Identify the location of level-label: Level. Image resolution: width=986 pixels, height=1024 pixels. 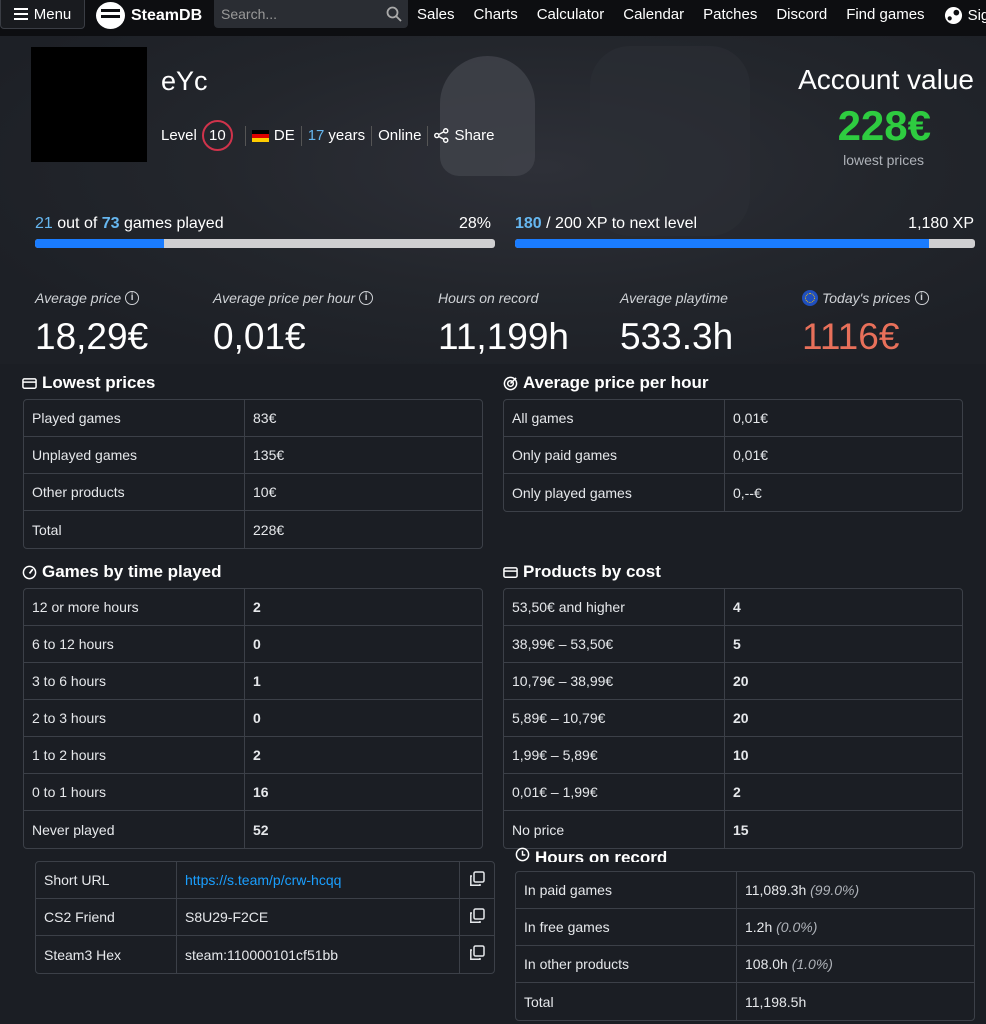
(179, 135).